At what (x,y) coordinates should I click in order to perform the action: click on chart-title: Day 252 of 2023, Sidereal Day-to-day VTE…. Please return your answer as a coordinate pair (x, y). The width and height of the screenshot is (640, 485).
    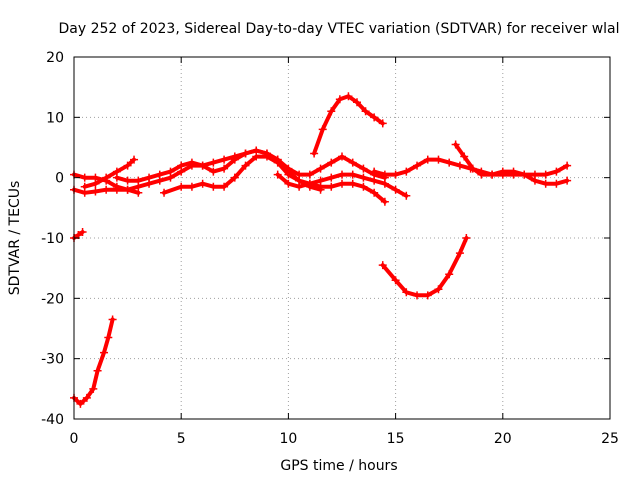
    Looking at the image, I should click on (338, 29).